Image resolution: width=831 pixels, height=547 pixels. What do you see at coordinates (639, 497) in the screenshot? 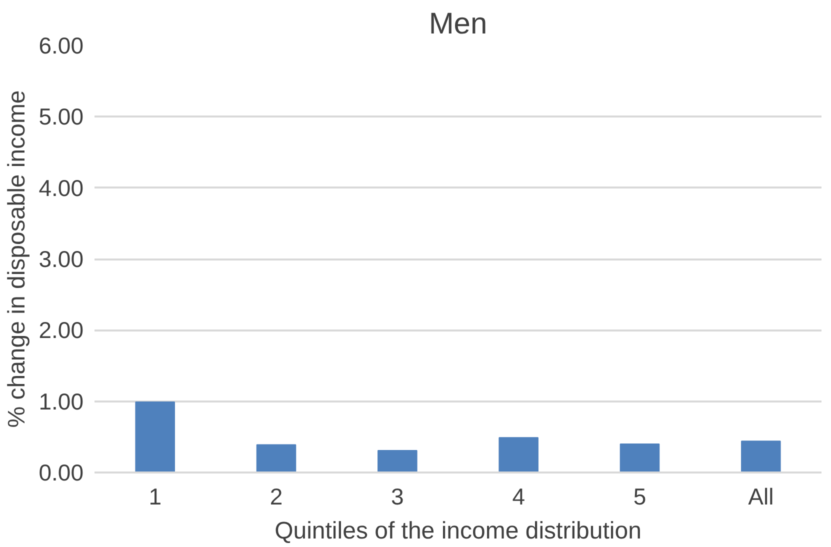
I see `x-tick-label: 5` at bounding box center [639, 497].